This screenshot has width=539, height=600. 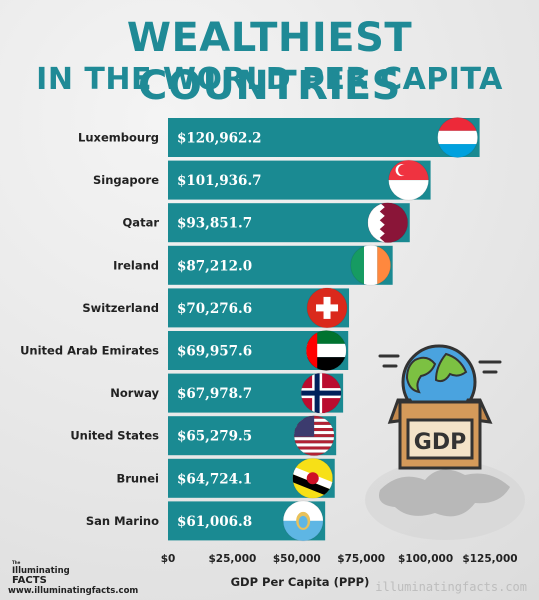 I want to click on gdp-box-label: GDP, so click(x=440, y=442).